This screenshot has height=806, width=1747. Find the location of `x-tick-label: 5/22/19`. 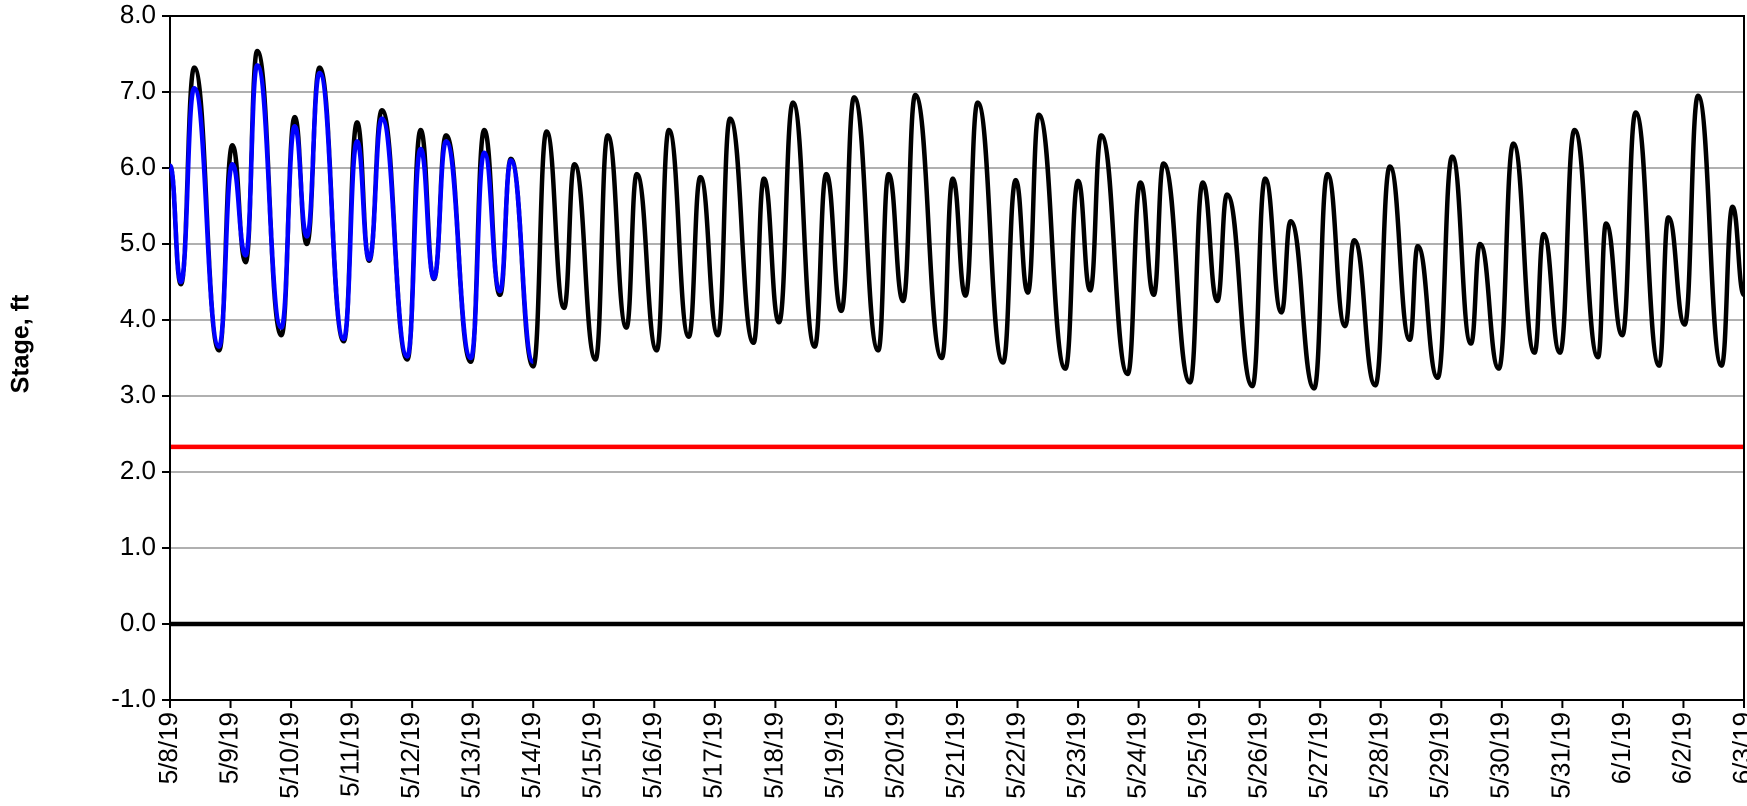

x-tick-label: 5/22/19 is located at coordinates (1015, 755).